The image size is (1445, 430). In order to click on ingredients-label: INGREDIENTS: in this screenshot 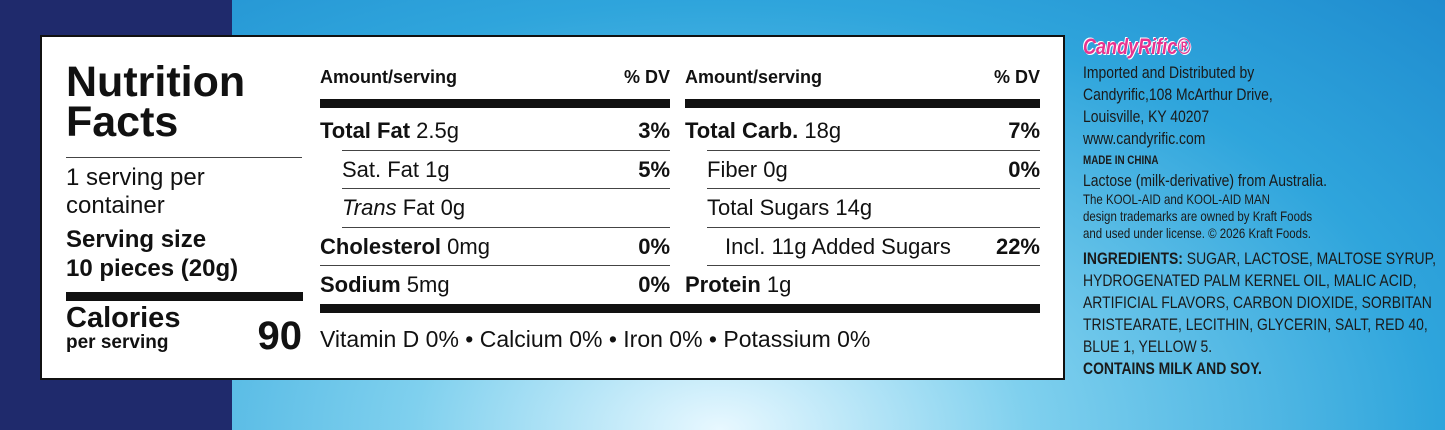, I will do `click(1133, 258)`.